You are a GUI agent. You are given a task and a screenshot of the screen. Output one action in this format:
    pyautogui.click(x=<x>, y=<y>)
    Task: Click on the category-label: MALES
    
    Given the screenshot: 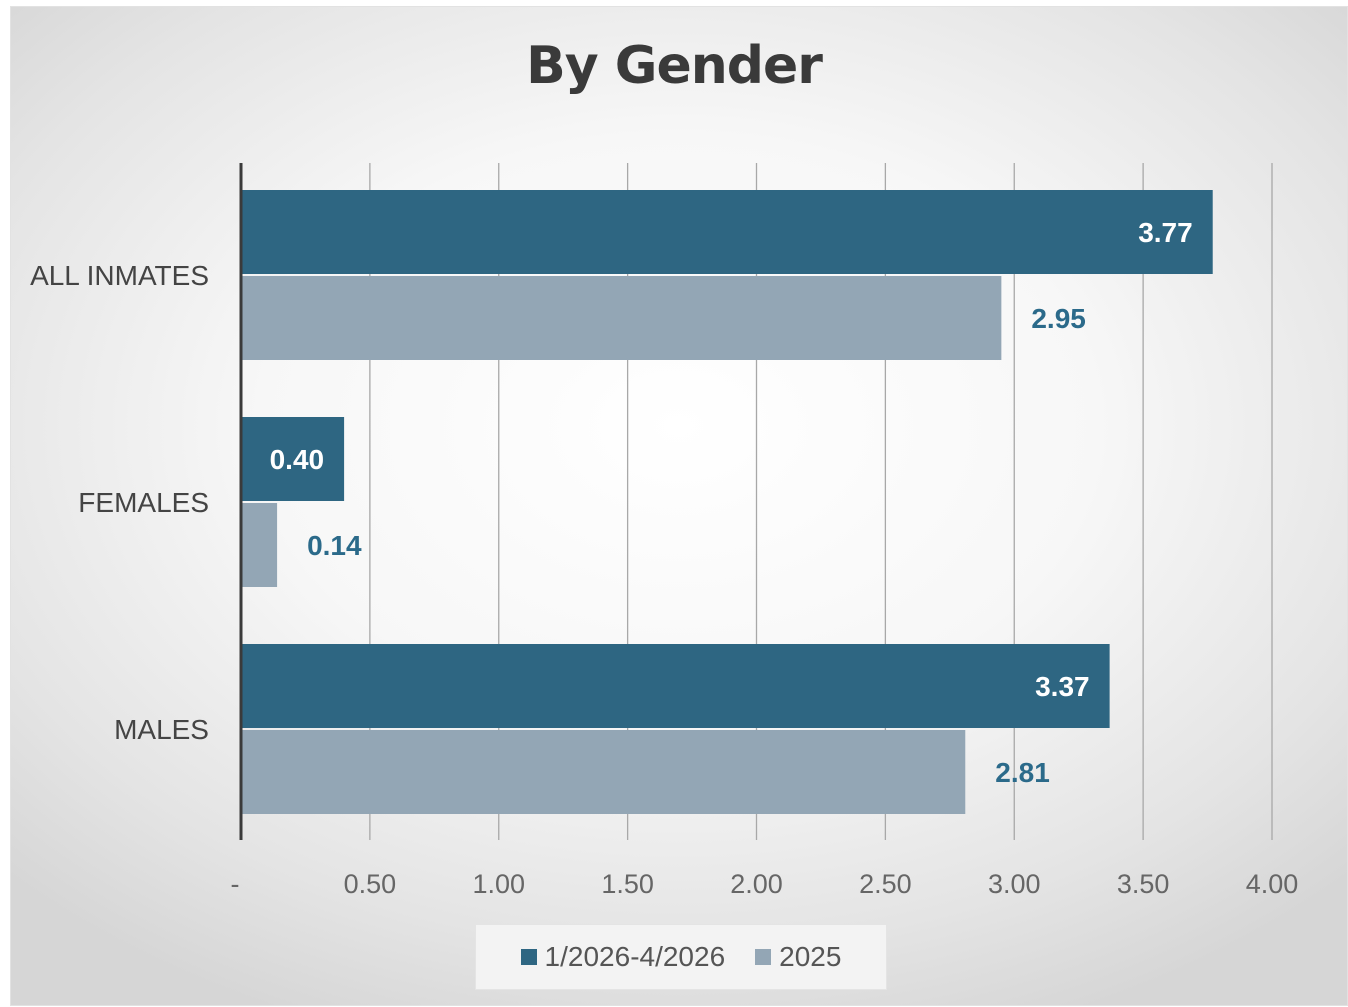 What is the action you would take?
    pyautogui.click(x=161, y=729)
    